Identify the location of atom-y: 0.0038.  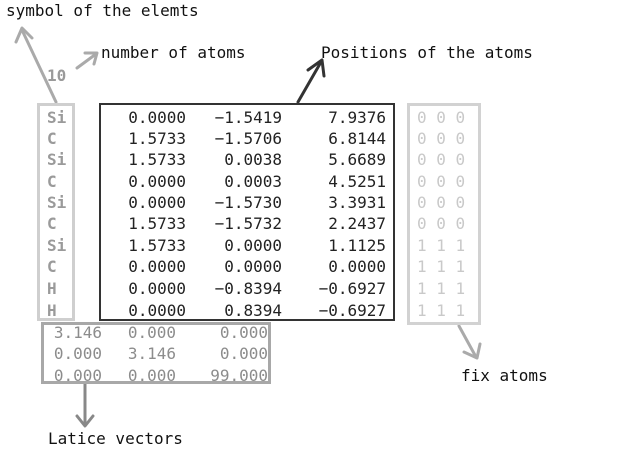
(253, 159).